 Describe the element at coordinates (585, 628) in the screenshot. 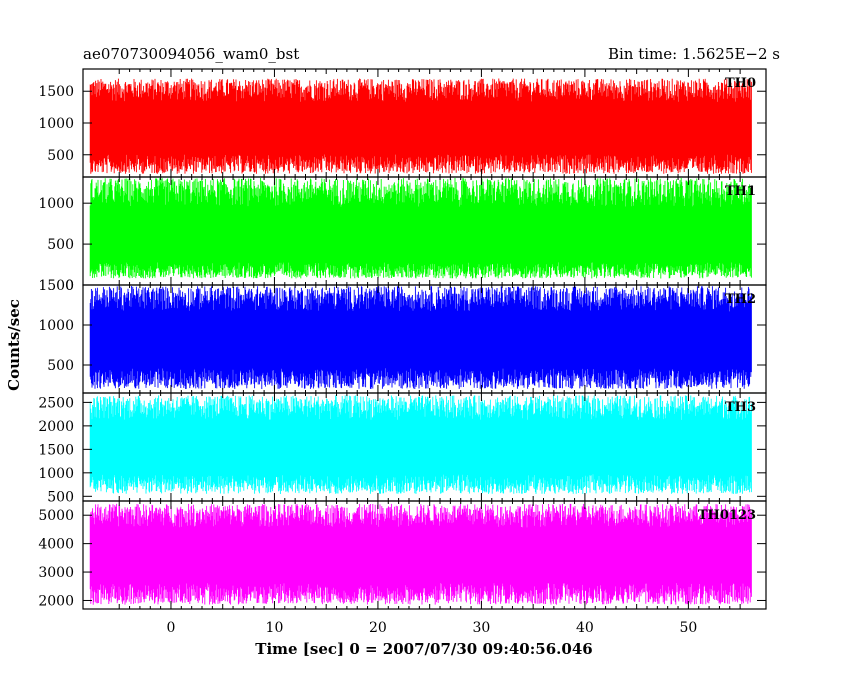

I see `x-tick-label: 40` at that location.